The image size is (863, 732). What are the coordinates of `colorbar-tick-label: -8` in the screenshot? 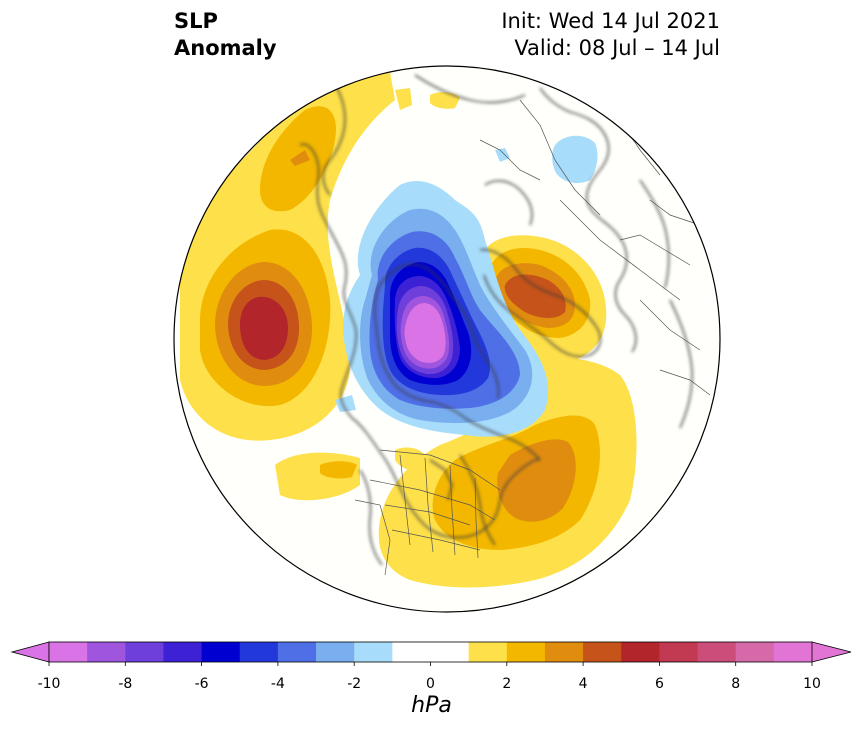 It's located at (125, 683).